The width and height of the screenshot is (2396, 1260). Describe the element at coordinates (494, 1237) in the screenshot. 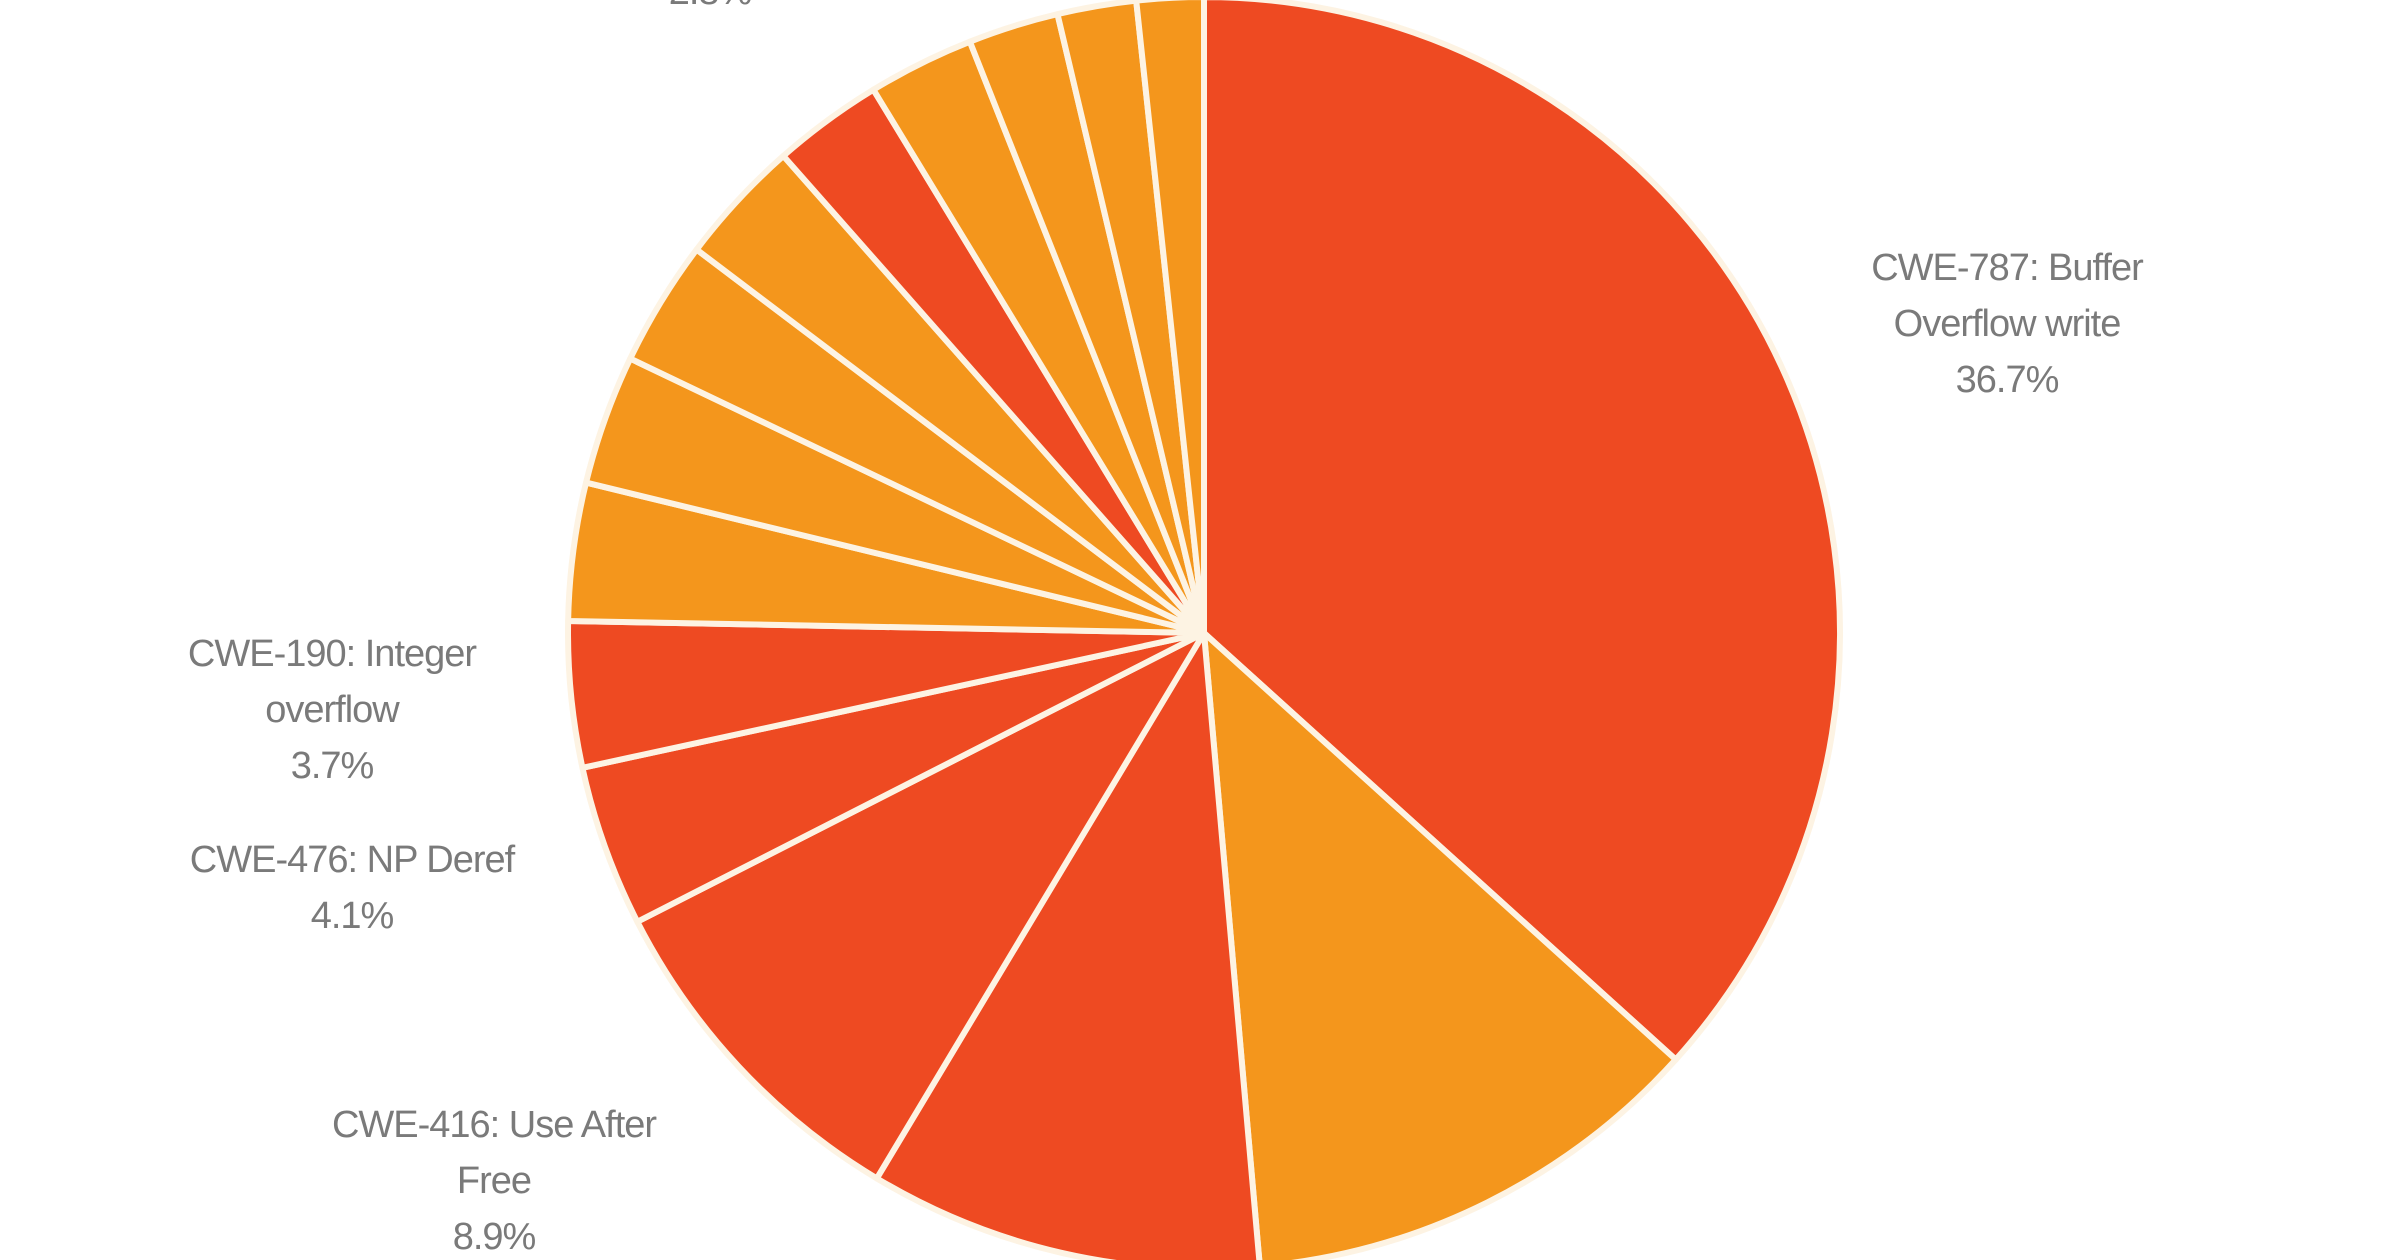

I see `slice-value: 8.9%` at that location.